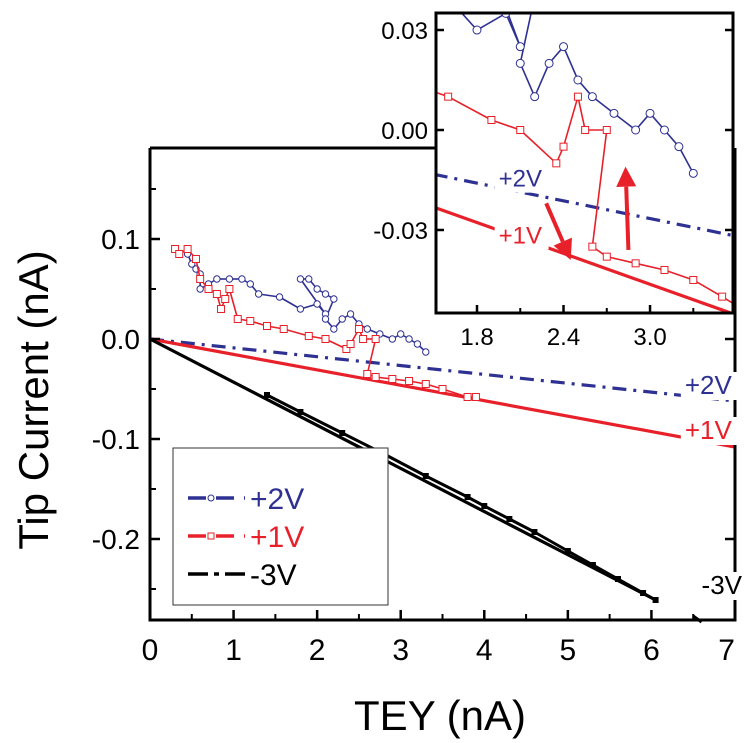 The image size is (755, 743). I want to click on x-tick-label: 4, so click(484, 650).